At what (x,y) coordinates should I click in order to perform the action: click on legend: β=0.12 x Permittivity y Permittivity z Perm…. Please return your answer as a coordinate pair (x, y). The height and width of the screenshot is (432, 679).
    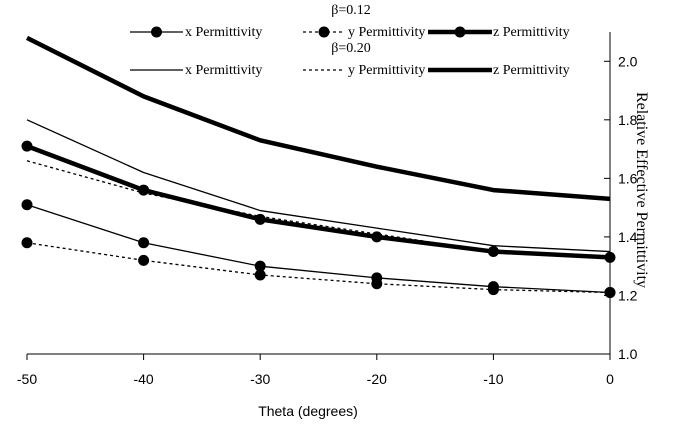
    Looking at the image, I should click on (350, 40).